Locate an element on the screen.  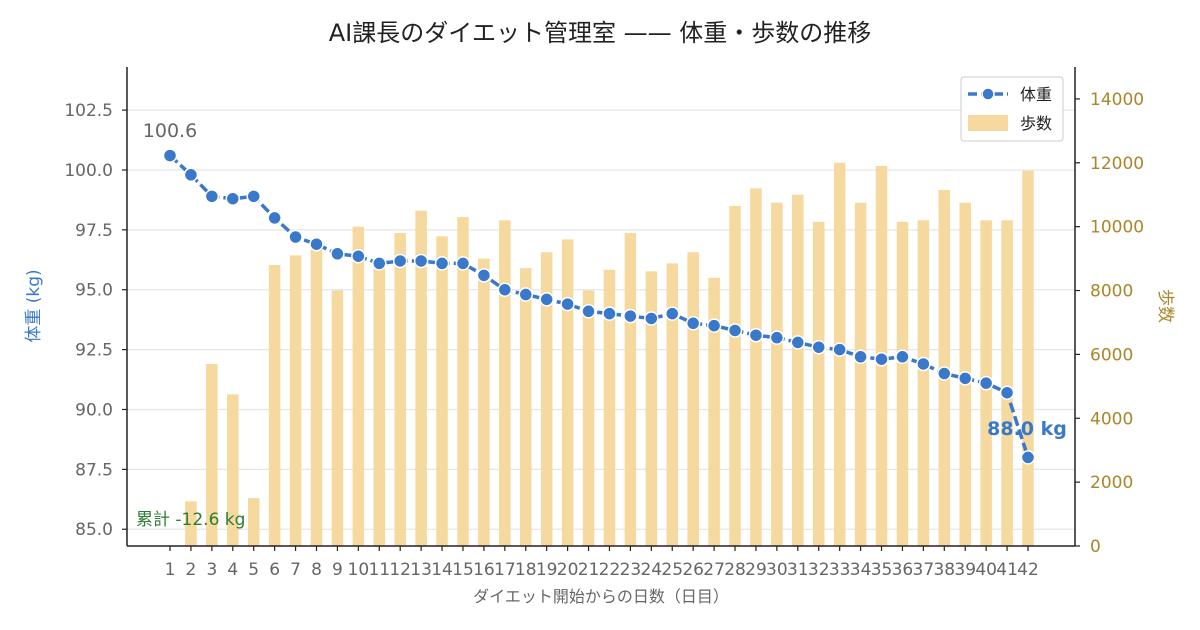
x-tick-label: 1 is located at coordinates (170, 570).